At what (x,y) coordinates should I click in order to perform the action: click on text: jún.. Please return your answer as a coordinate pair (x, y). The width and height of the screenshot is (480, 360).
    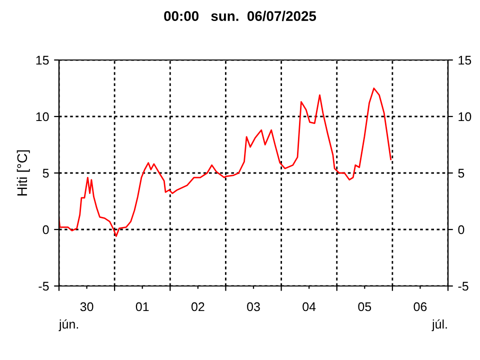
    Looking at the image, I should click on (68, 325).